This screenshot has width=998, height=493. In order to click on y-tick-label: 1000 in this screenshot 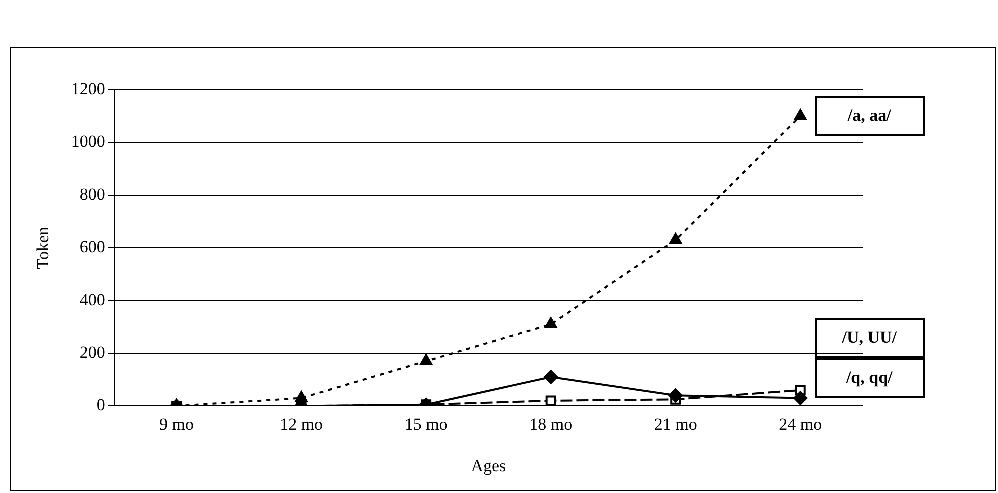, I will do `click(88, 142)`.